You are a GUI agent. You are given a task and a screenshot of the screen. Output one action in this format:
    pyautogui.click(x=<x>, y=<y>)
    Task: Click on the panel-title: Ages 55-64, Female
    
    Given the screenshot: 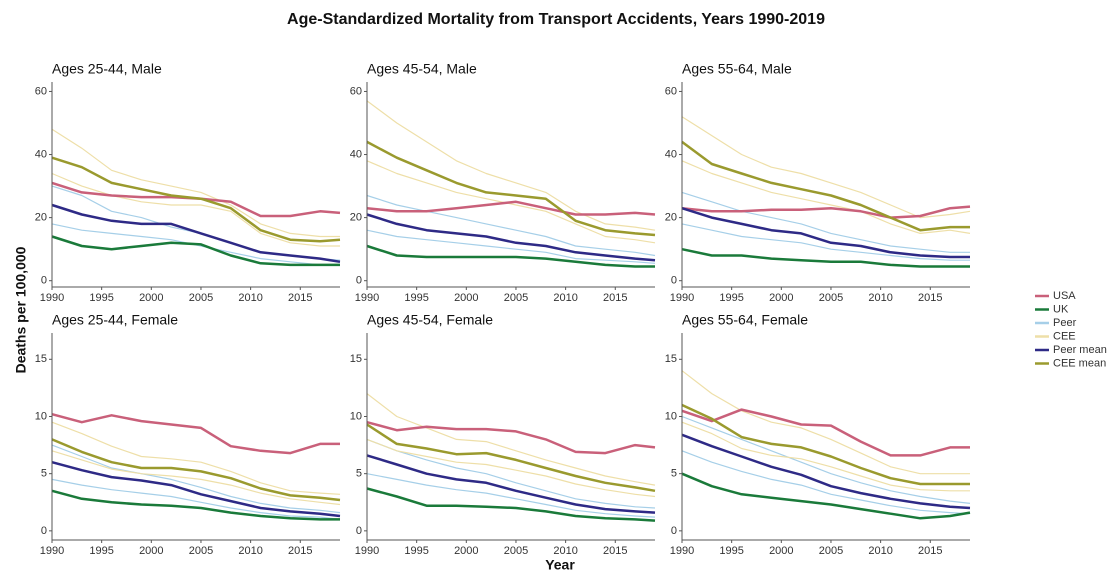 What is the action you would take?
    pyautogui.click(x=745, y=320)
    